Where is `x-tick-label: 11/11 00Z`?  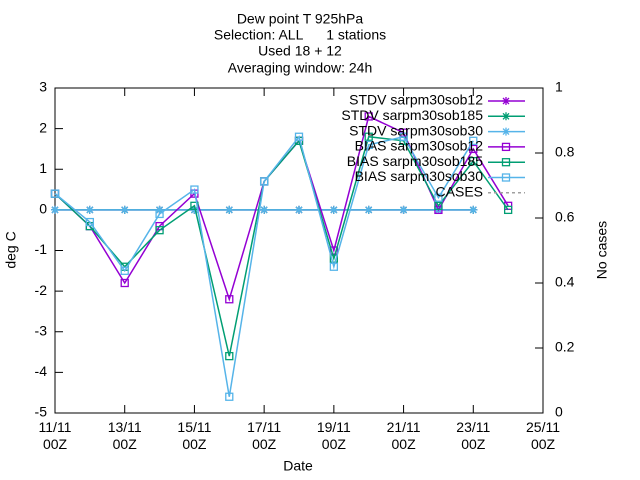
x-tick-label: 11/11 00Z is located at coordinates (55, 435).